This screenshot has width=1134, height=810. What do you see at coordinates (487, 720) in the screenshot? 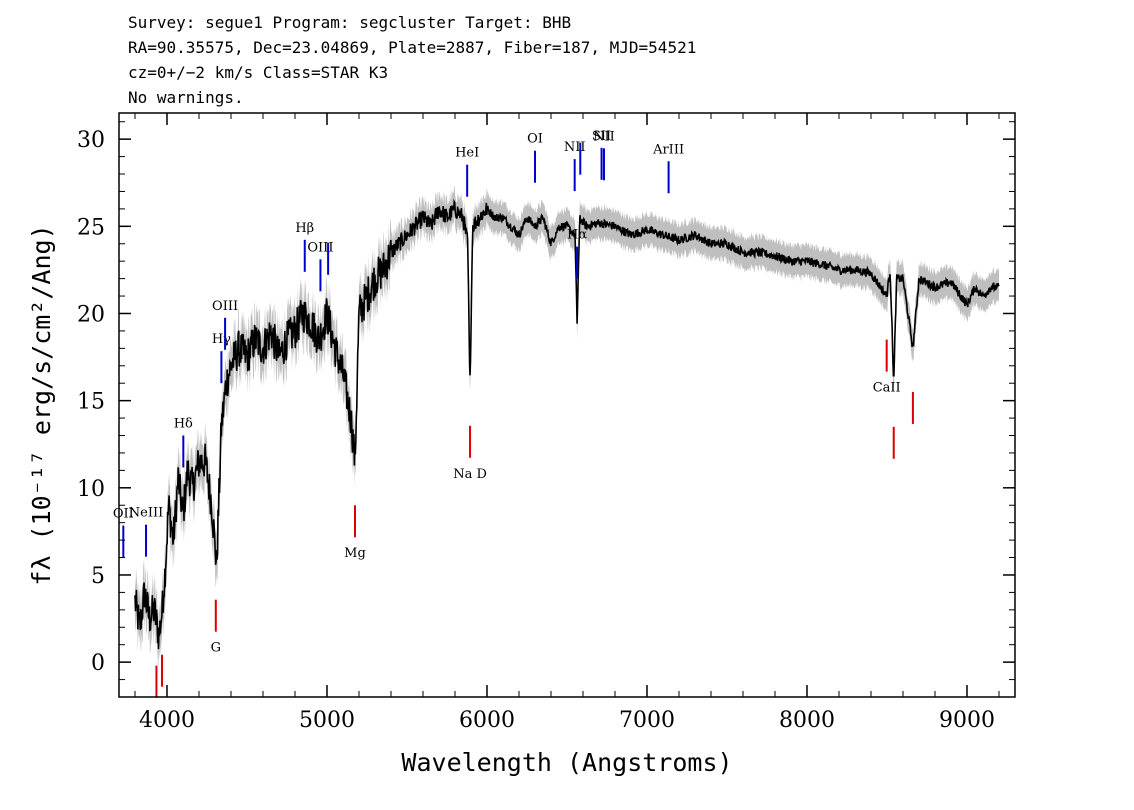
I see `x-tick-label-2: 6000` at bounding box center [487, 720].